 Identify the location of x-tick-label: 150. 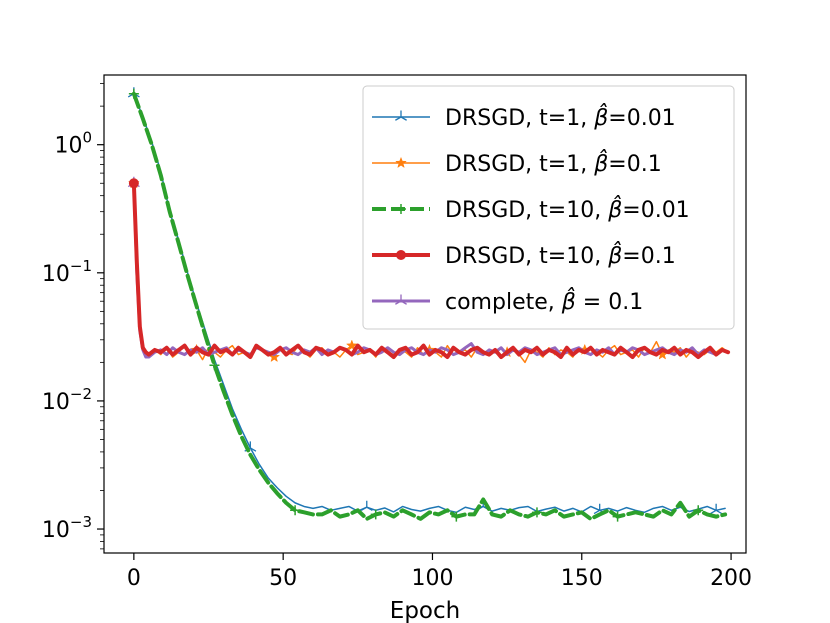
(582, 578).